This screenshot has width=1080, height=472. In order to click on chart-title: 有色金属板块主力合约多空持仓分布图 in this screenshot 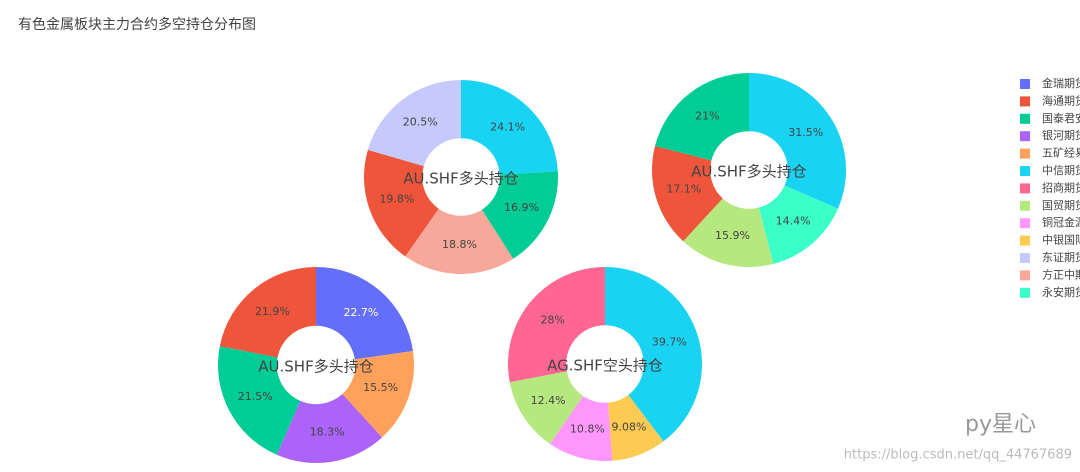, I will do `click(137, 24)`.